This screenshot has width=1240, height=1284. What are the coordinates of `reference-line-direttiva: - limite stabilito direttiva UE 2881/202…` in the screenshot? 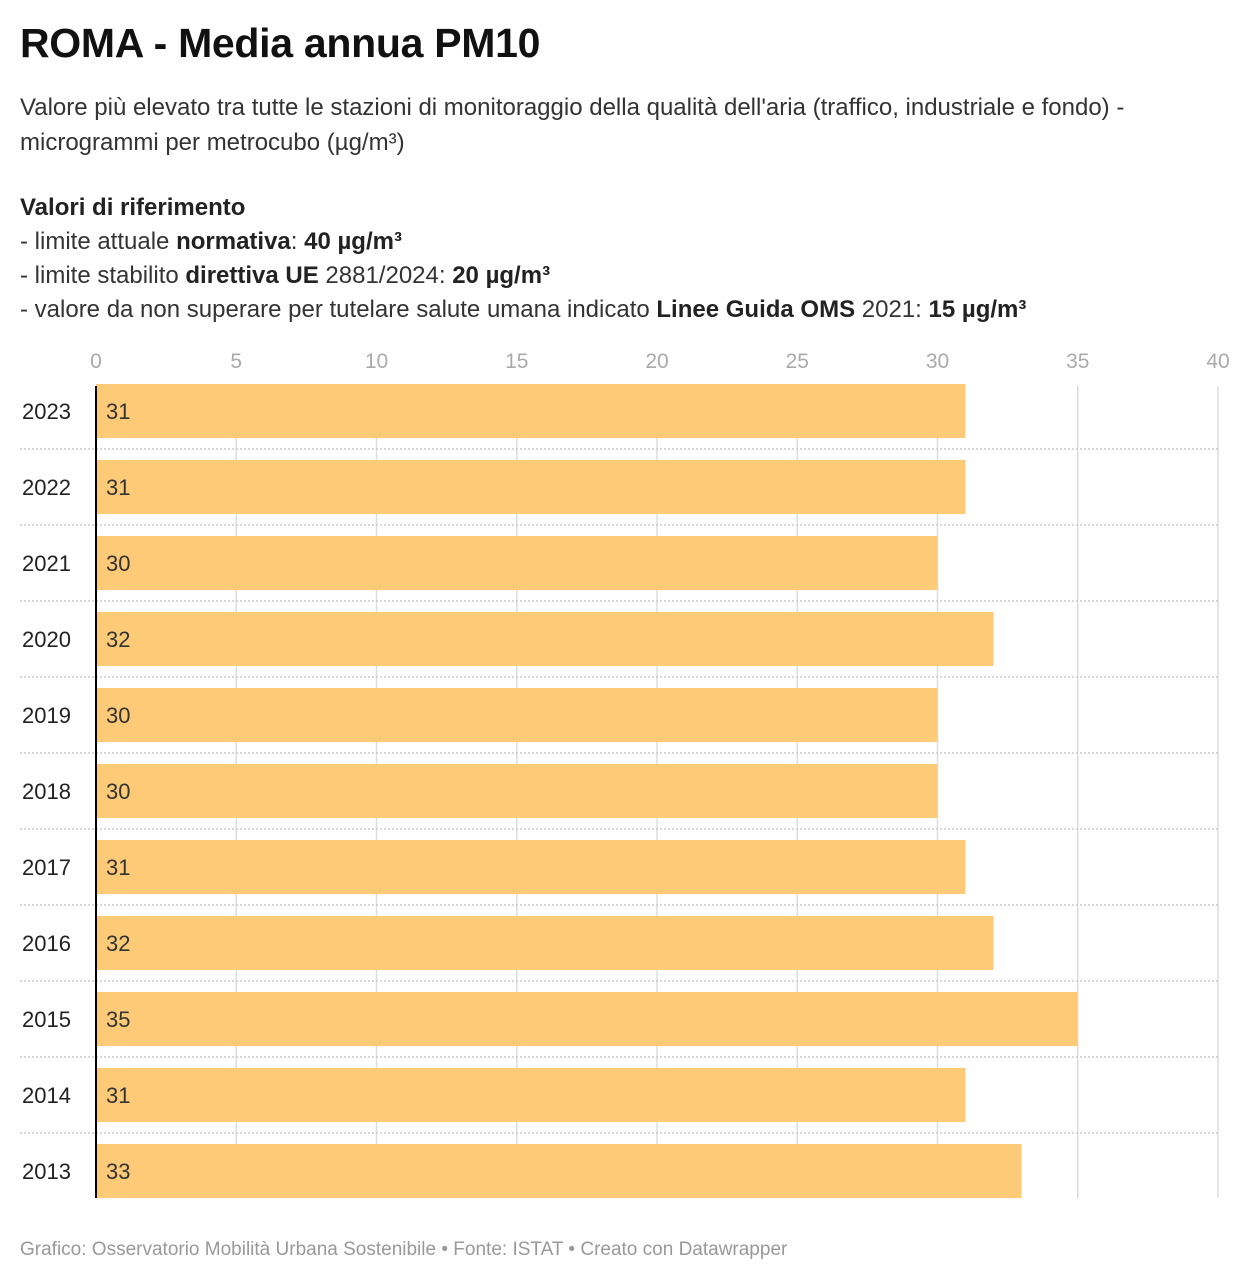 It's located at (620, 276).